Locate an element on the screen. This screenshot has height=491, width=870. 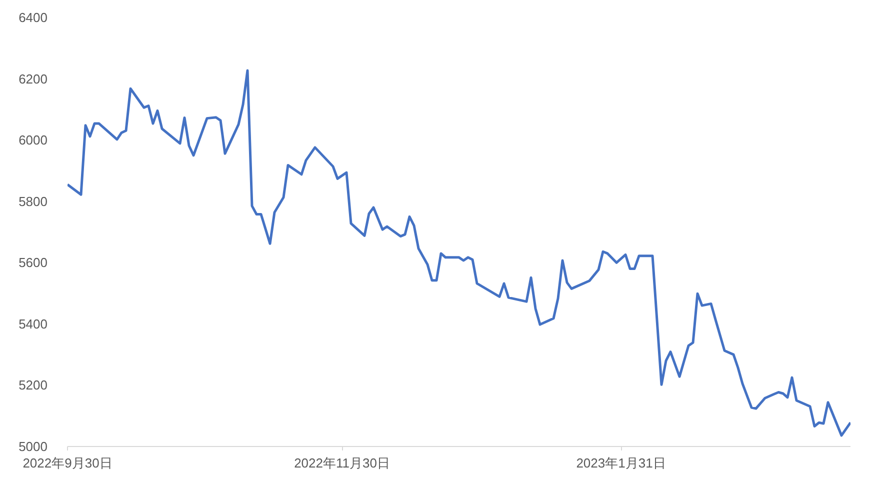
x-tick-label: 2023年1月31日 is located at coordinates (621, 463).